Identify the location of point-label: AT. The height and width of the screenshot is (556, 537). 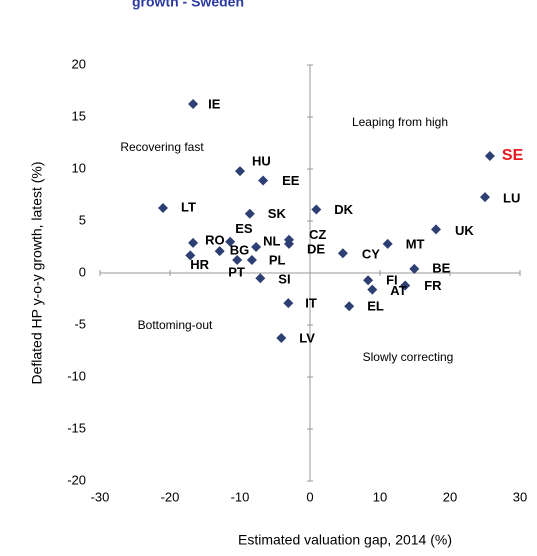
(398, 290).